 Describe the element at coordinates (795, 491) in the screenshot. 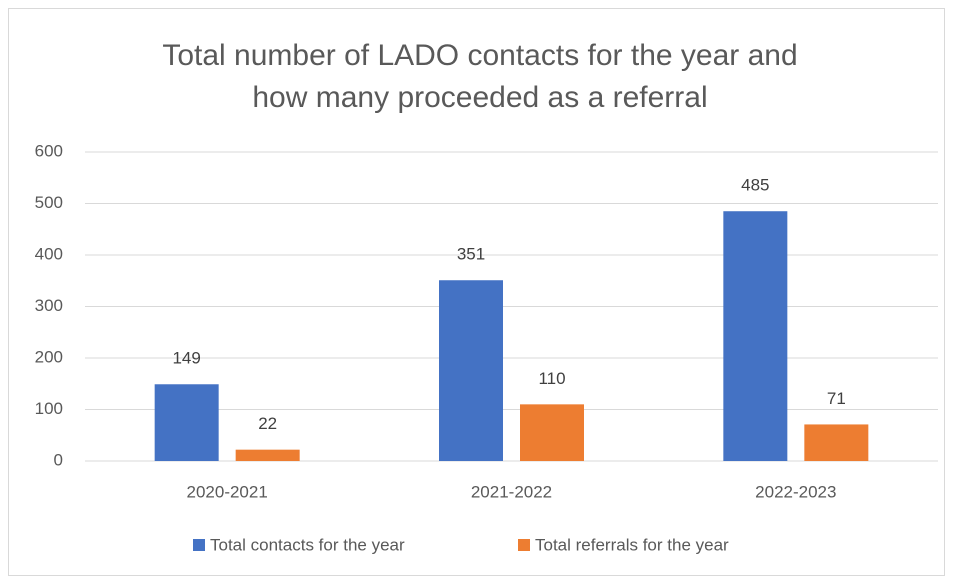

I see `x-tick-label: 2022-2023` at that location.